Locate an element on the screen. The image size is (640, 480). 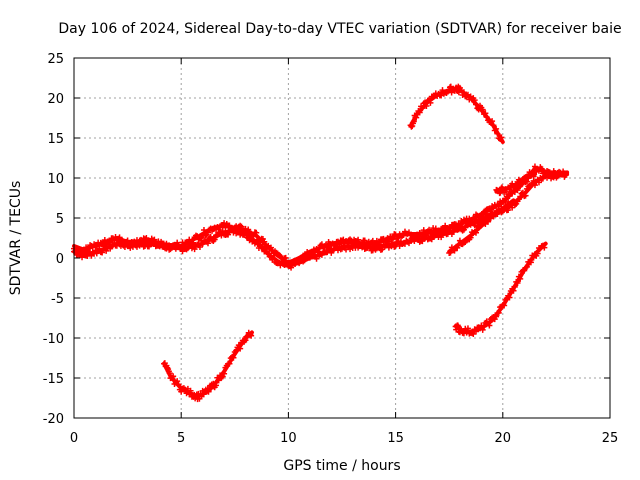
x-tick-label: 15 is located at coordinates (395, 438).